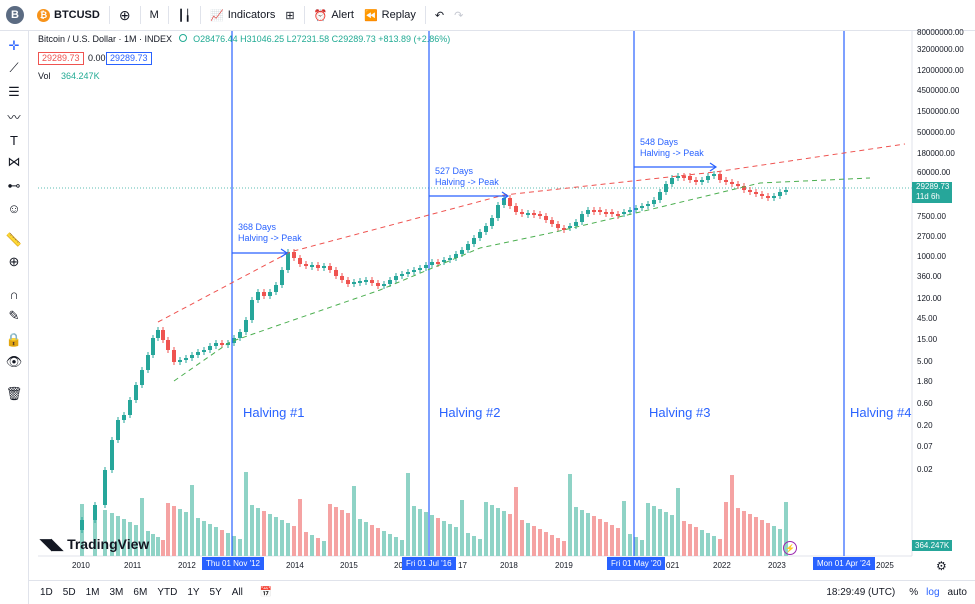 The image size is (975, 604). I want to click on halving-label-1: Halving #1, so click(274, 412).